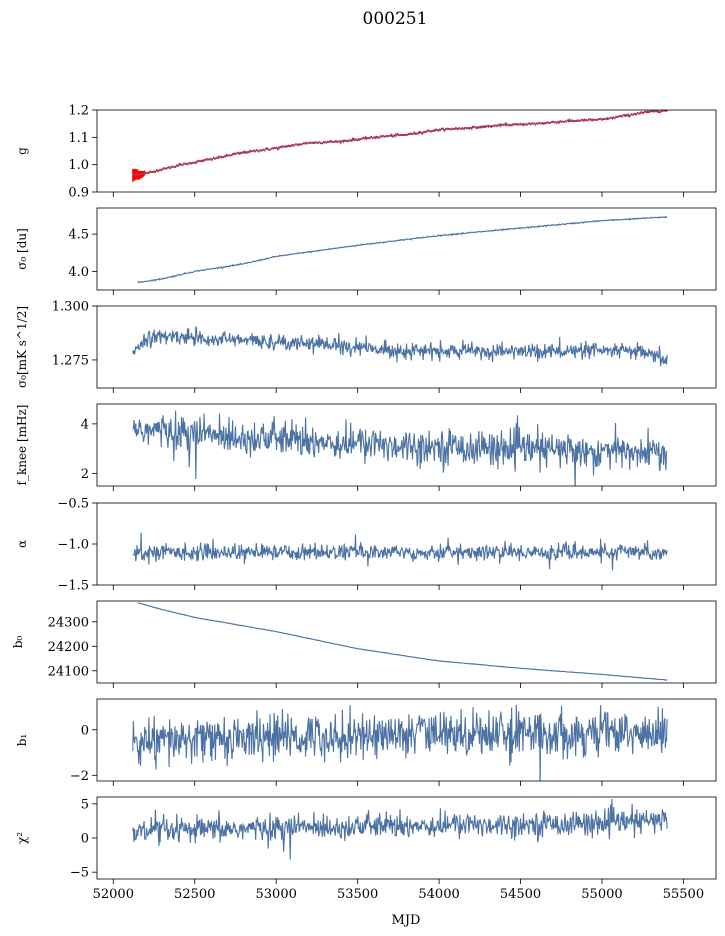 The width and height of the screenshot is (725, 936). I want to click on y-tick-label: 24300, so click(68, 622).